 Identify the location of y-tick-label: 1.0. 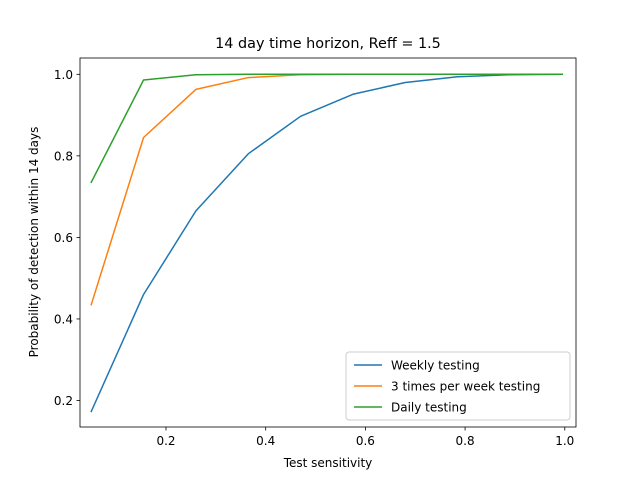
(63, 75).